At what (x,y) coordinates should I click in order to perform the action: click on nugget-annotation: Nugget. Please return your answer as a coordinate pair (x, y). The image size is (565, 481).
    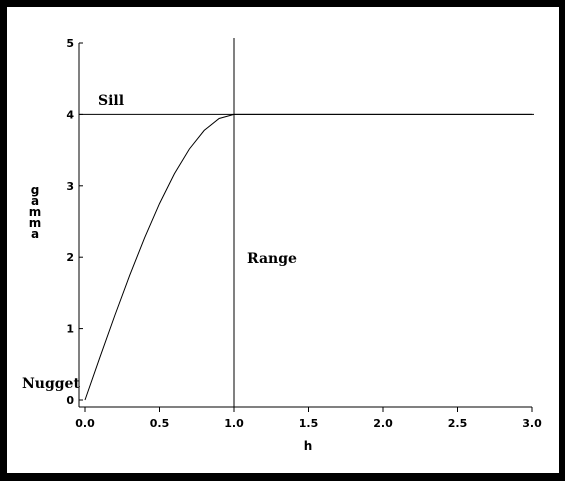
    Looking at the image, I should click on (51, 384).